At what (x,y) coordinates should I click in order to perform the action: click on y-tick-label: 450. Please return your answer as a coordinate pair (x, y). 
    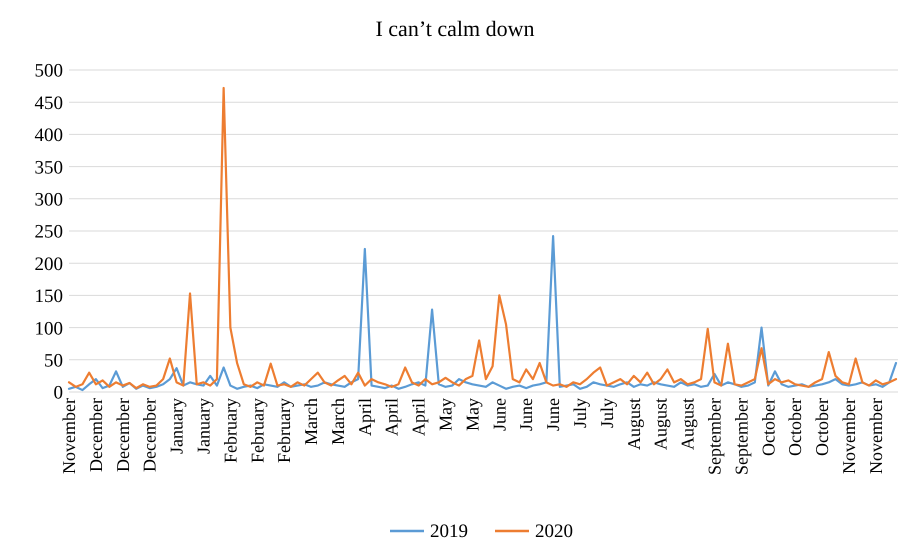
    Looking at the image, I should click on (48, 103).